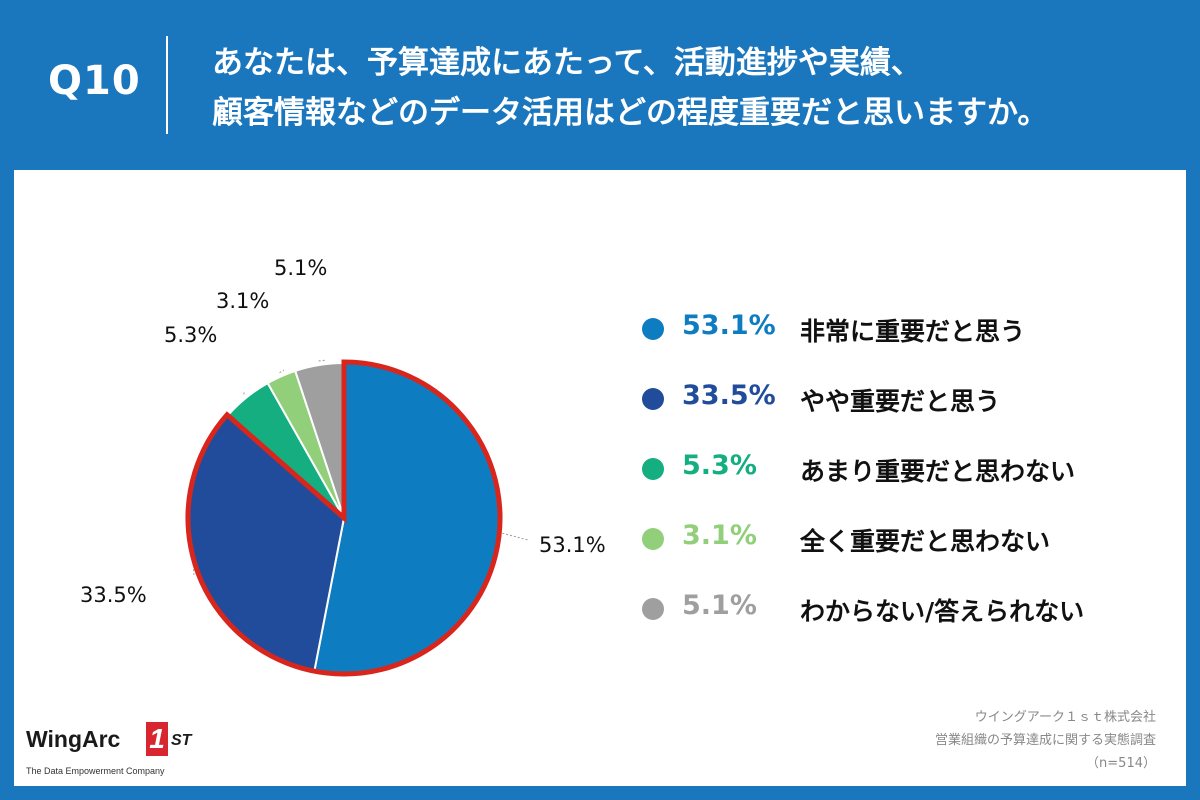 This screenshot has height=800, width=1200. Describe the element at coordinates (925, 541) in the screenshot. I see `legend-label: 全く重要だと思わない` at that location.